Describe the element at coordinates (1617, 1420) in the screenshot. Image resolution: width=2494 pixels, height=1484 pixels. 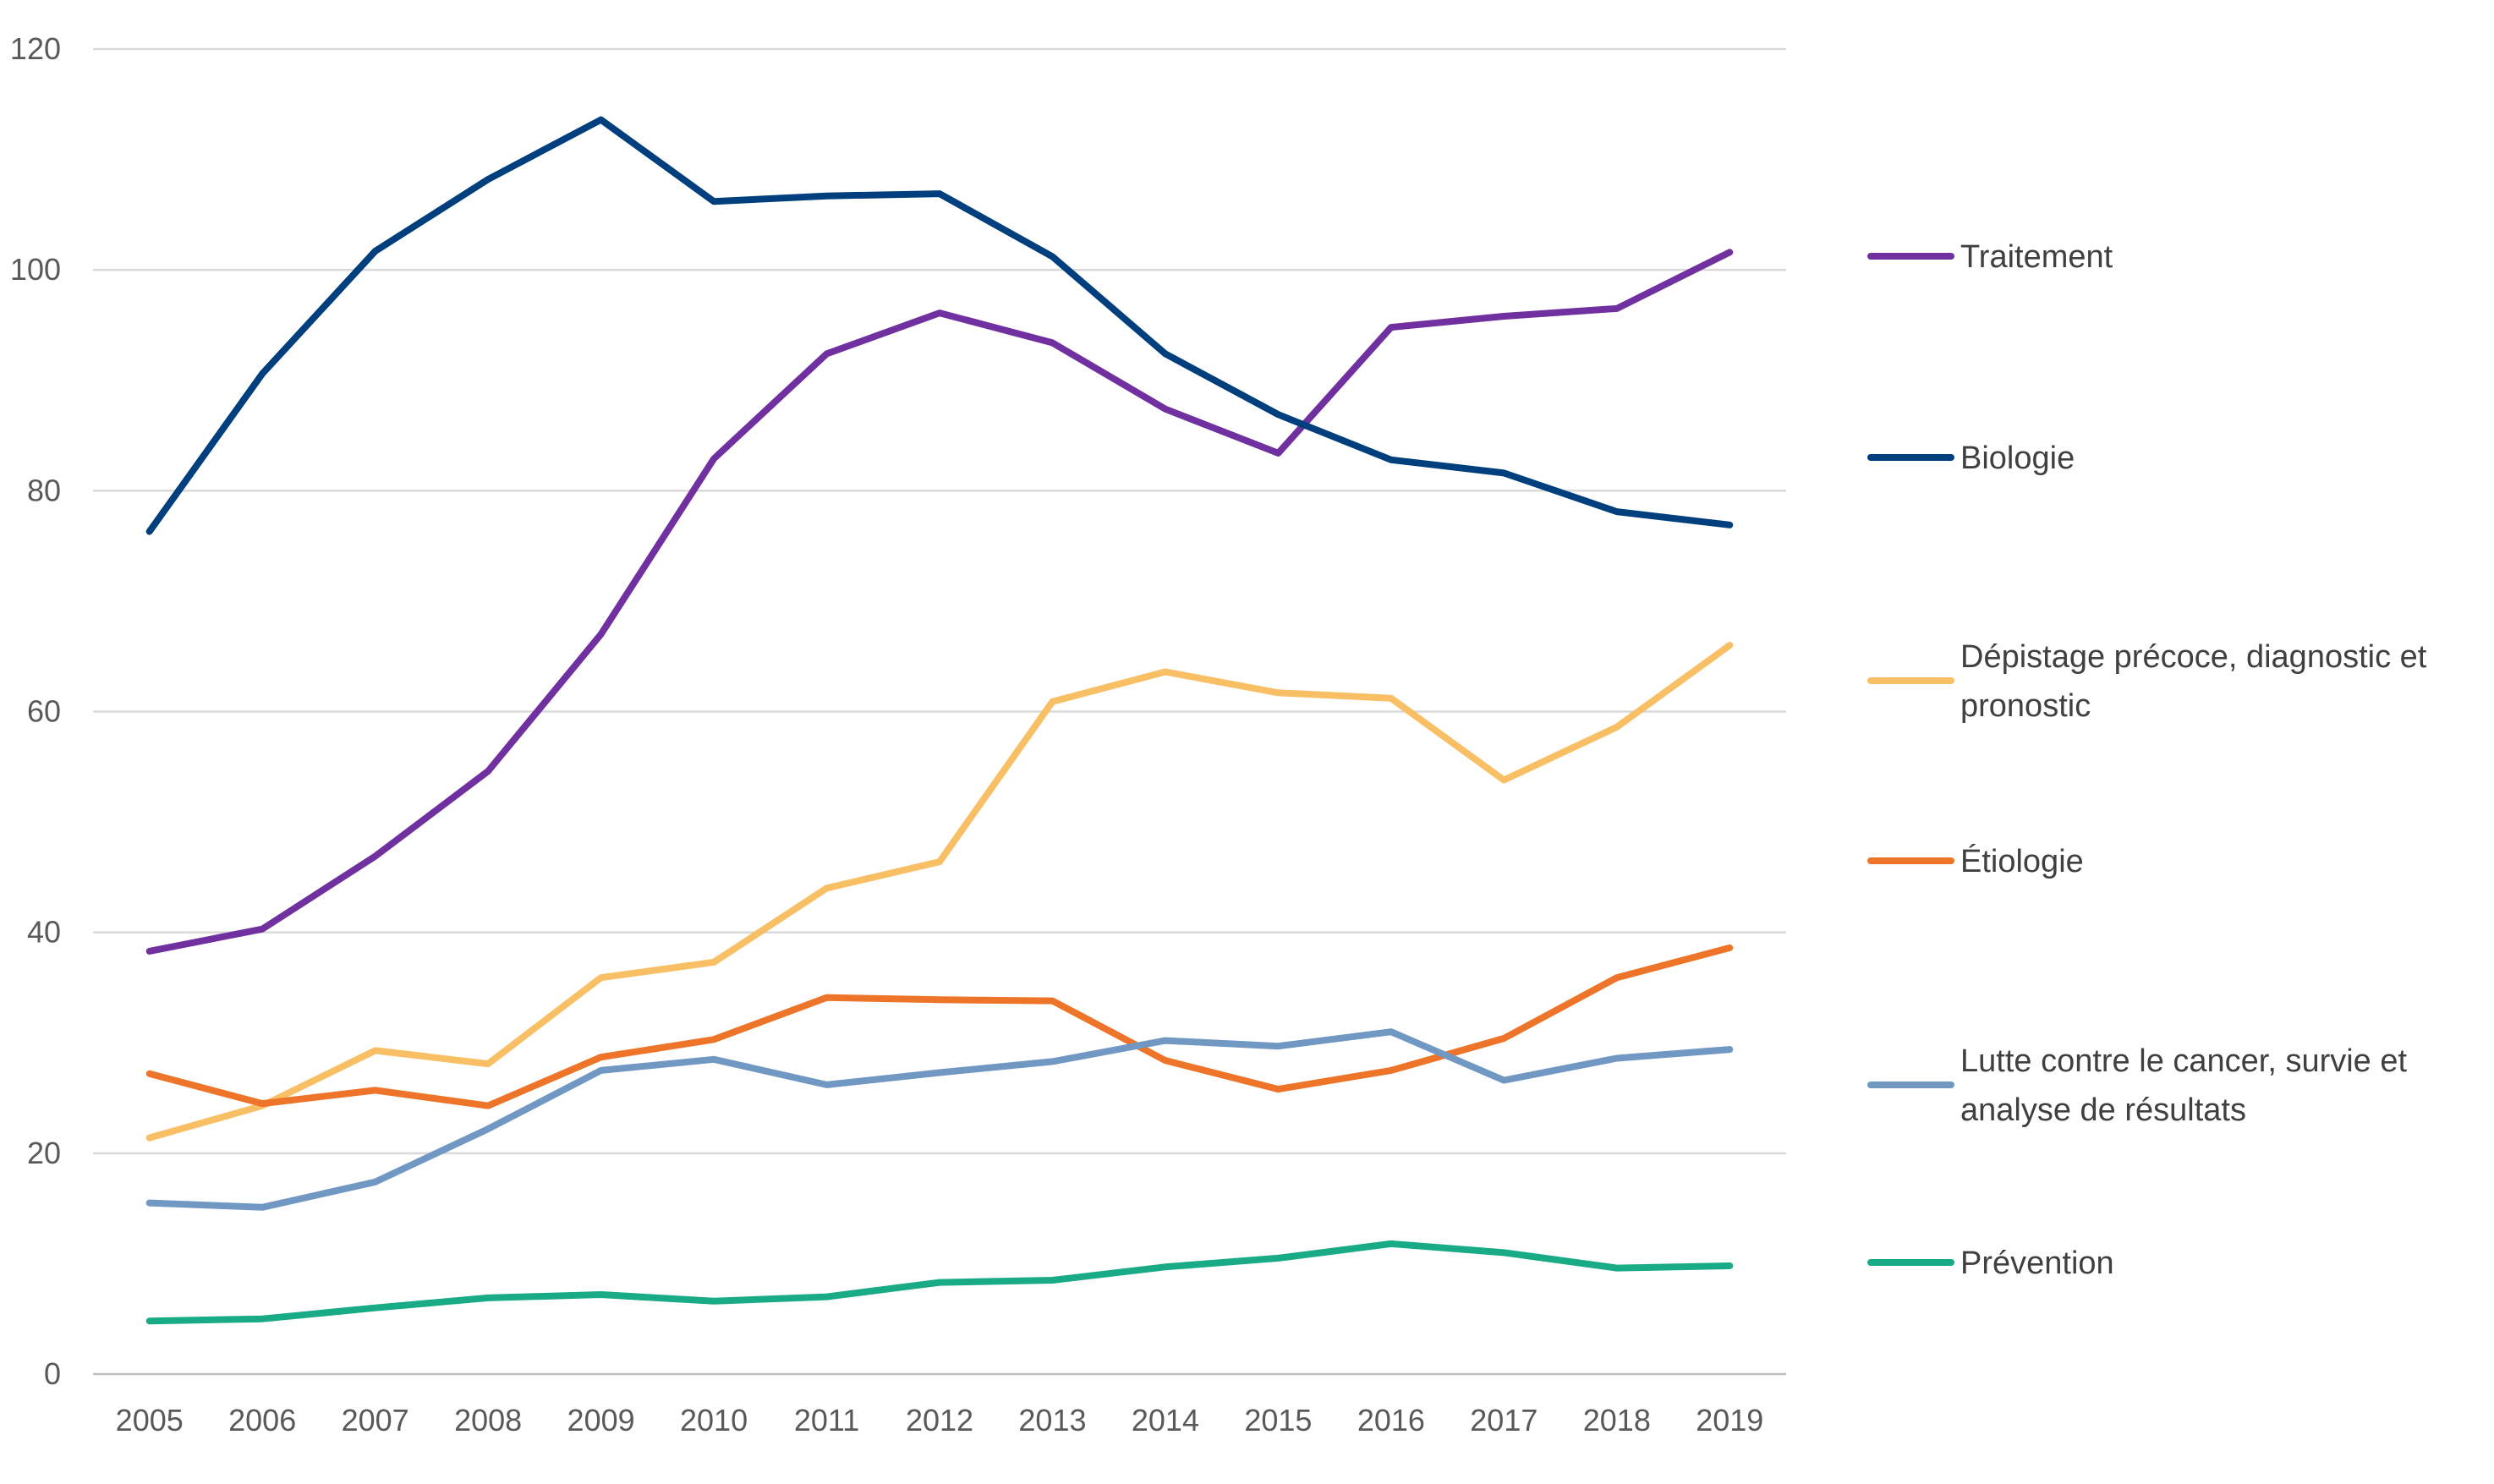
I see `x-tick-label: 2018` at that location.